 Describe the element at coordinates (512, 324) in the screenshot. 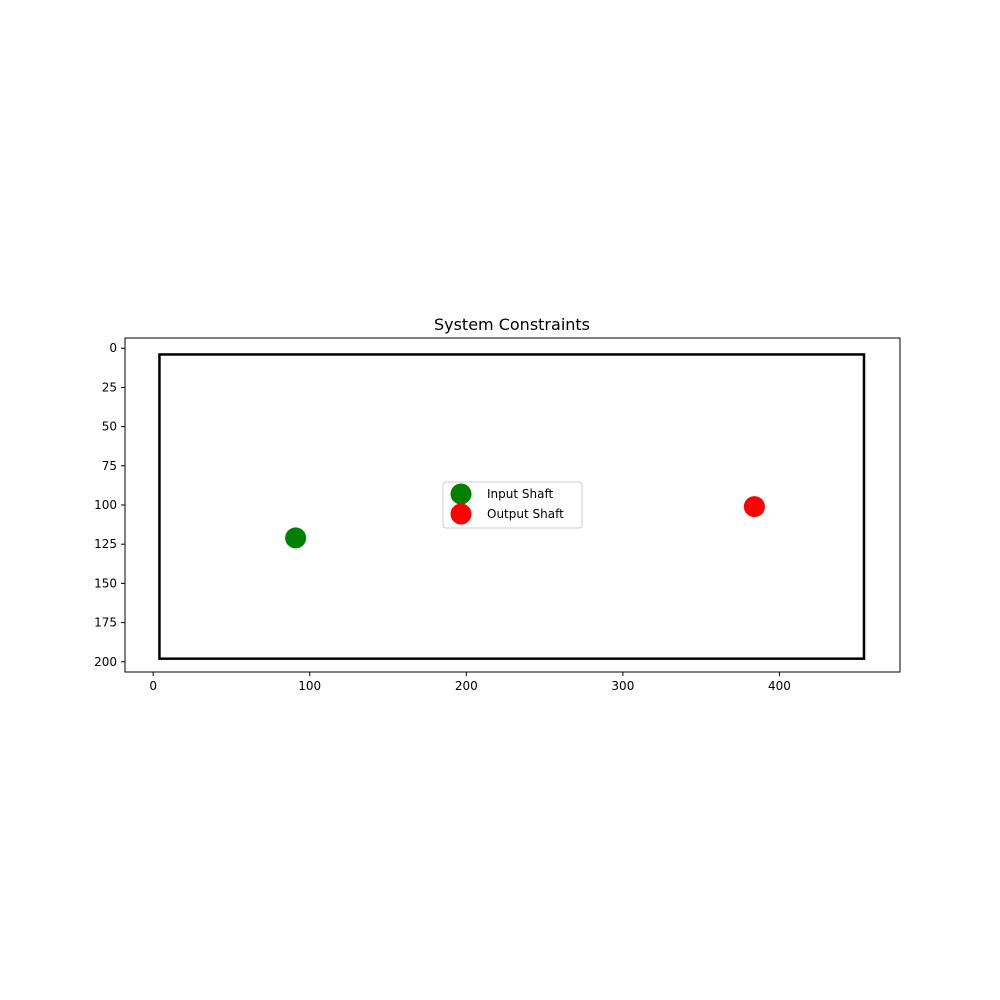

I see `chart-title: System Constraints` at that location.